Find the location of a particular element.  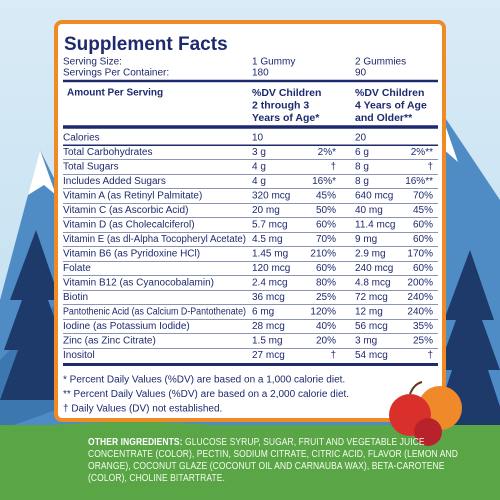

amount: 1.45 mg is located at coordinates (270, 254).